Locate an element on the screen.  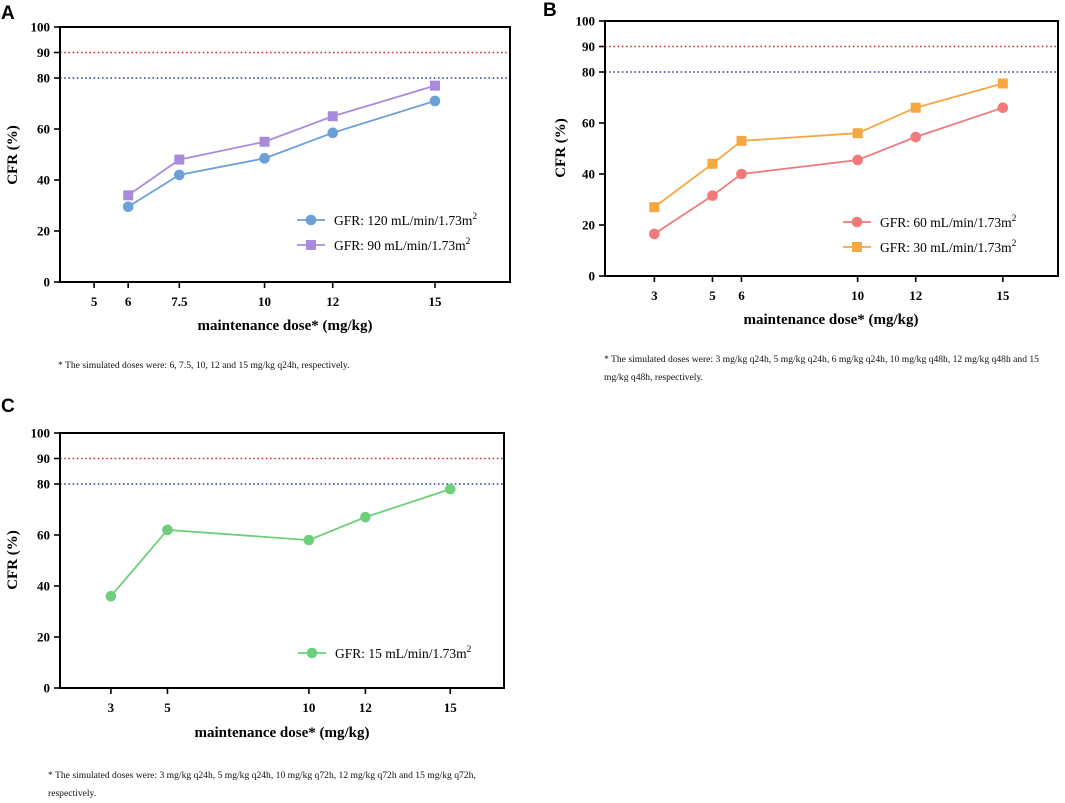
y-axis-title-b: CFR (%) is located at coordinates (561, 148).